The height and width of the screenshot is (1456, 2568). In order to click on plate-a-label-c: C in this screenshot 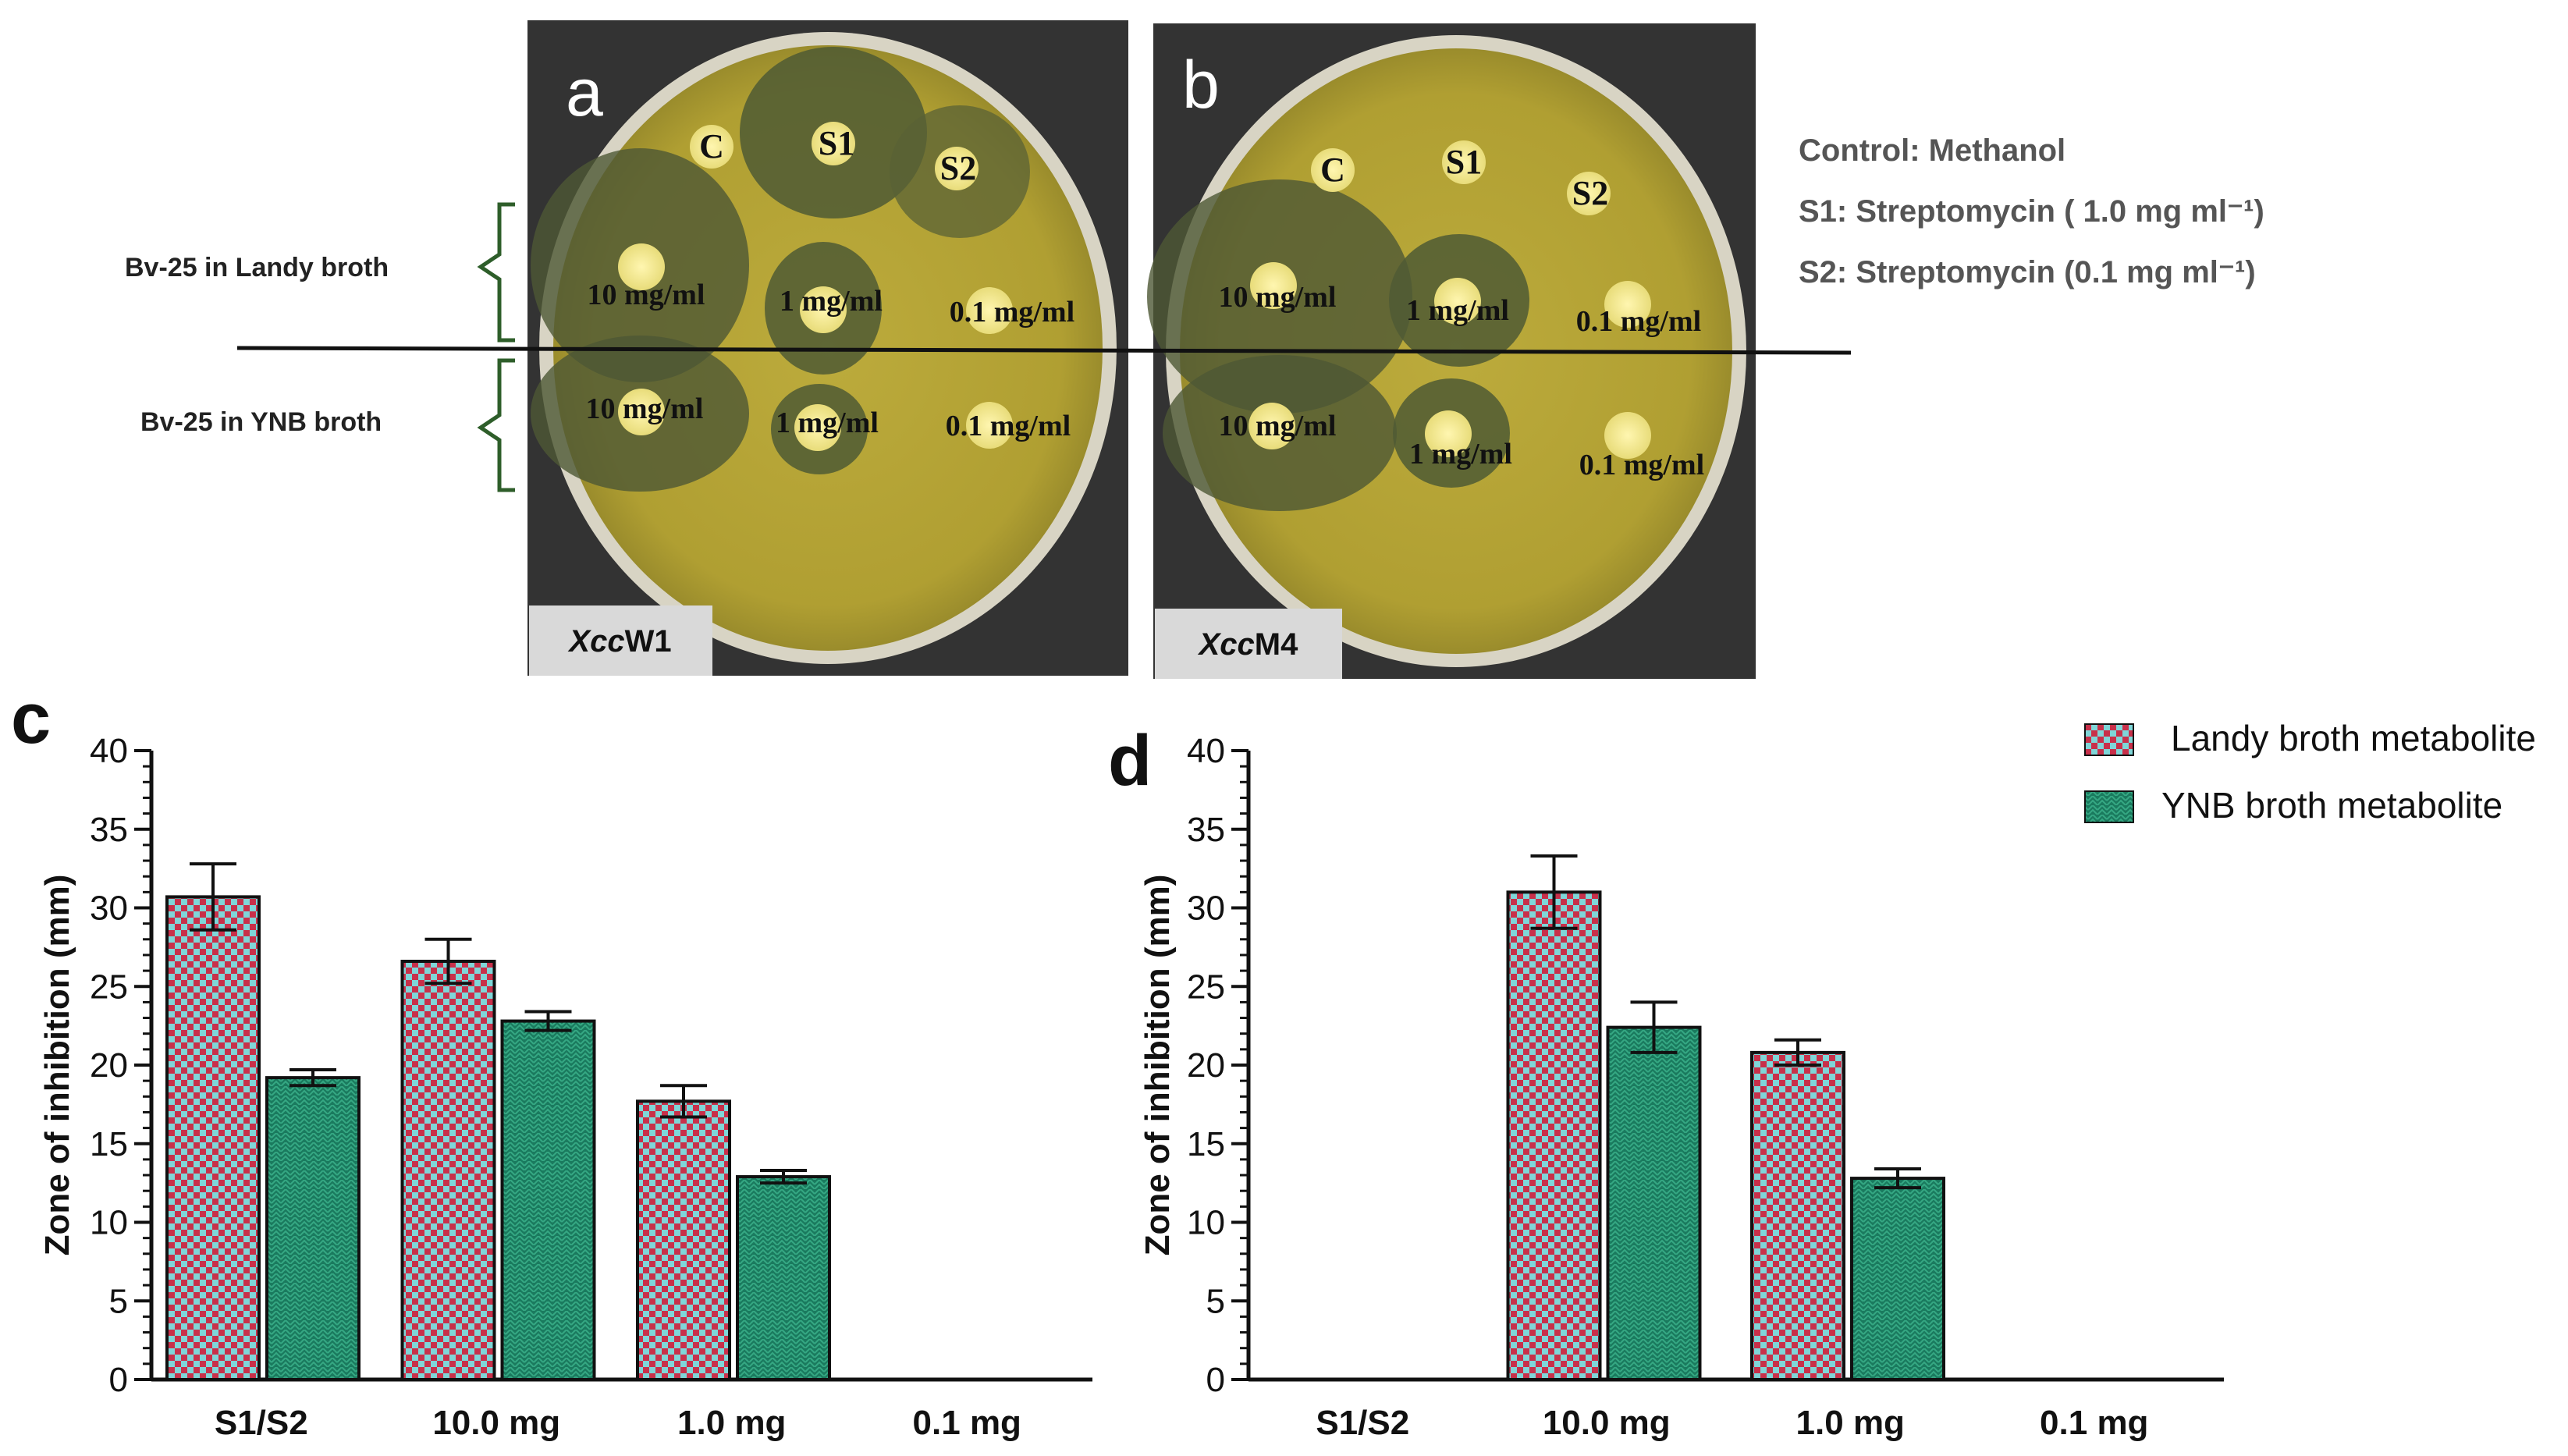, I will do `click(711, 146)`.